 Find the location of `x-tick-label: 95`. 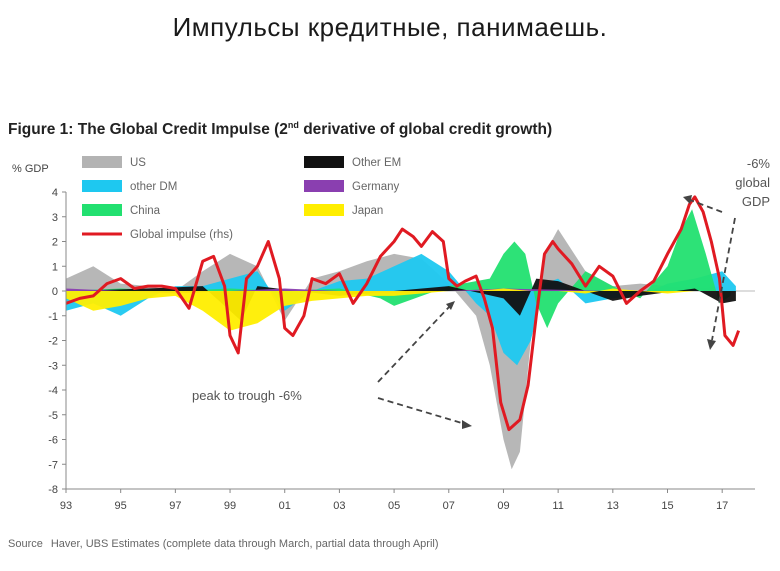

x-tick-label: 95 is located at coordinates (121, 506).